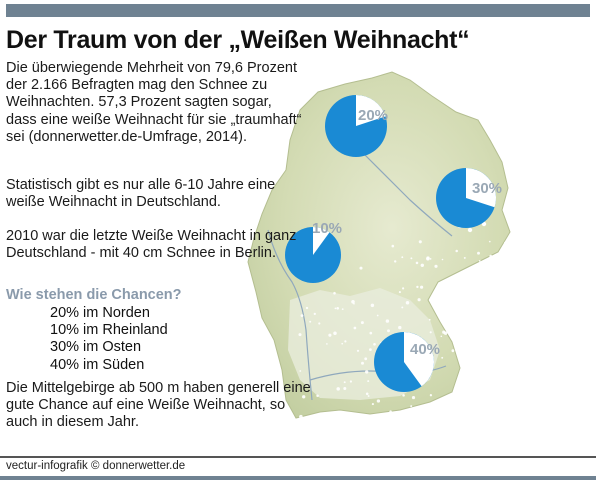  Describe the element at coordinates (401, 188) in the screenshot. I see `river-elbe` at that location.